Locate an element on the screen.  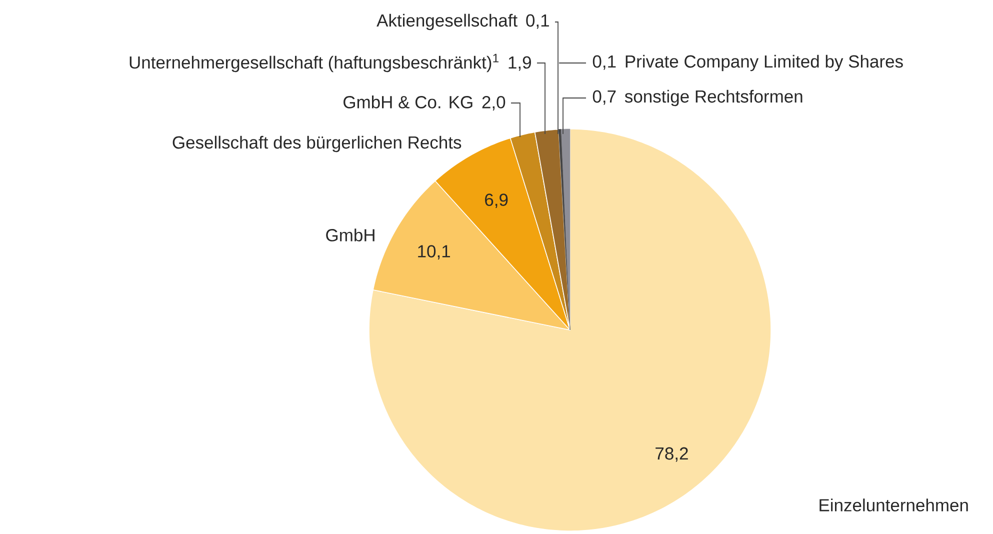
data-label: 0,7 is located at coordinates (604, 97).